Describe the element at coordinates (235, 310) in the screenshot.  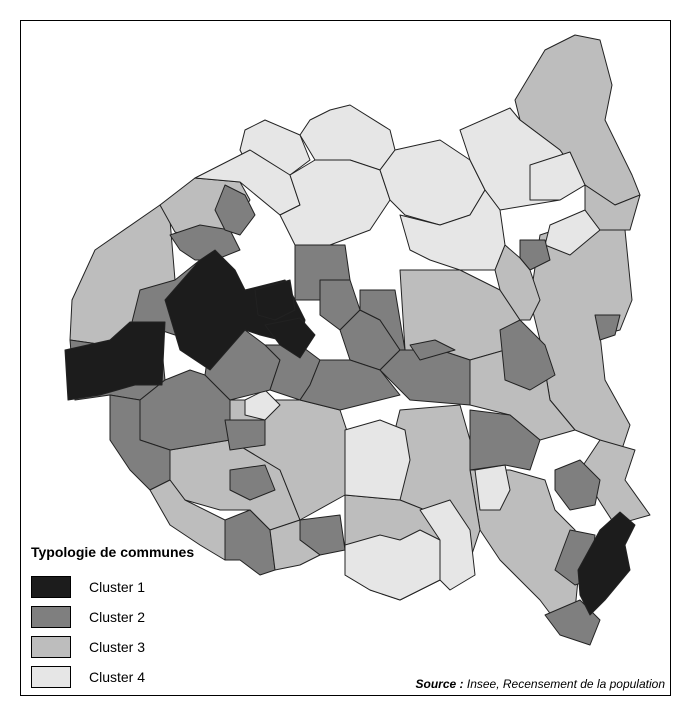
I see `commune-c1-center` at that location.